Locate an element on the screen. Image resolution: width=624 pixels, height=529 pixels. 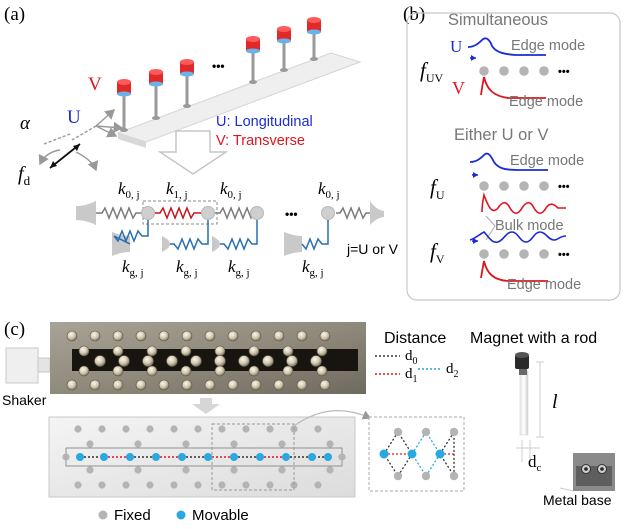
label-fu: fU is located at coordinates (437, 188).